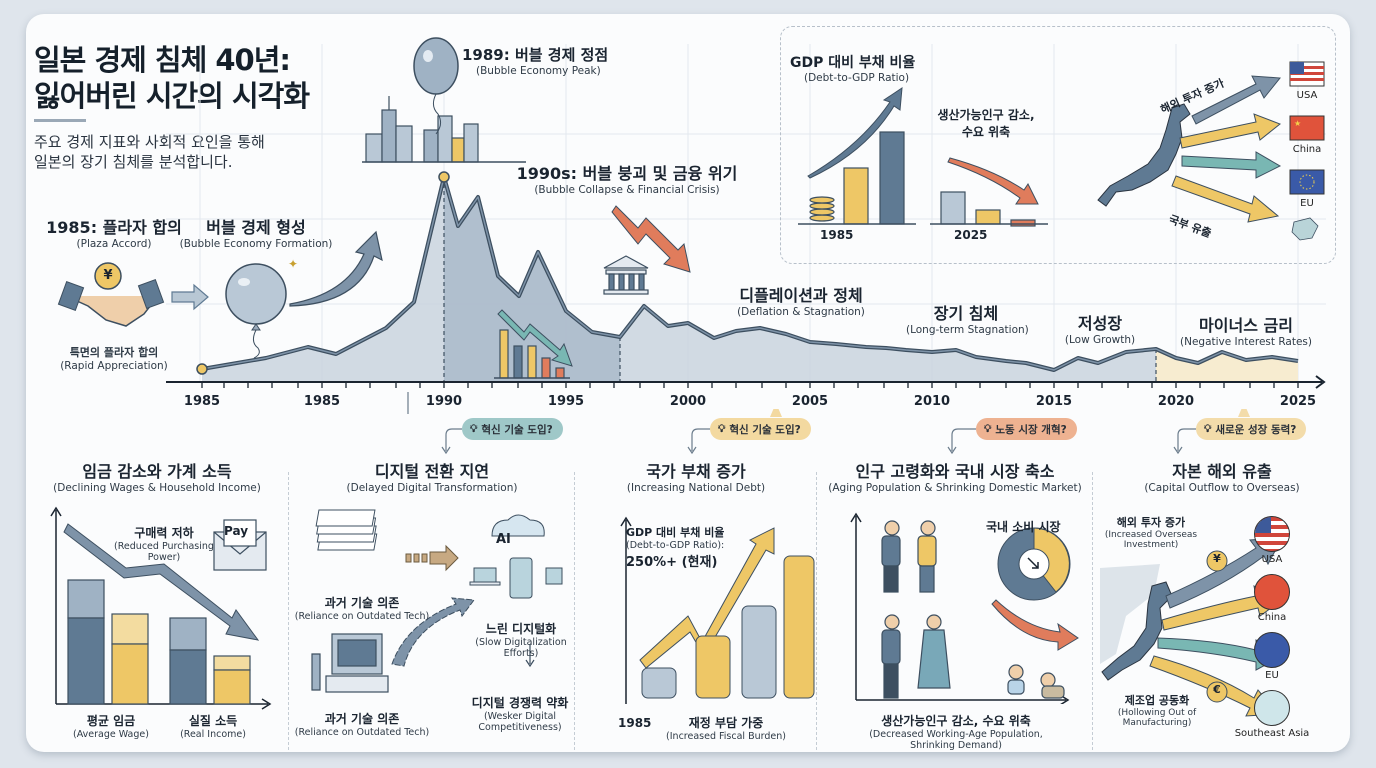 This screenshot has height=768, width=1376. Describe the element at coordinates (538, 71) in the screenshot. I see `event-subtitle: (Bubble Economy Peak)` at that location.